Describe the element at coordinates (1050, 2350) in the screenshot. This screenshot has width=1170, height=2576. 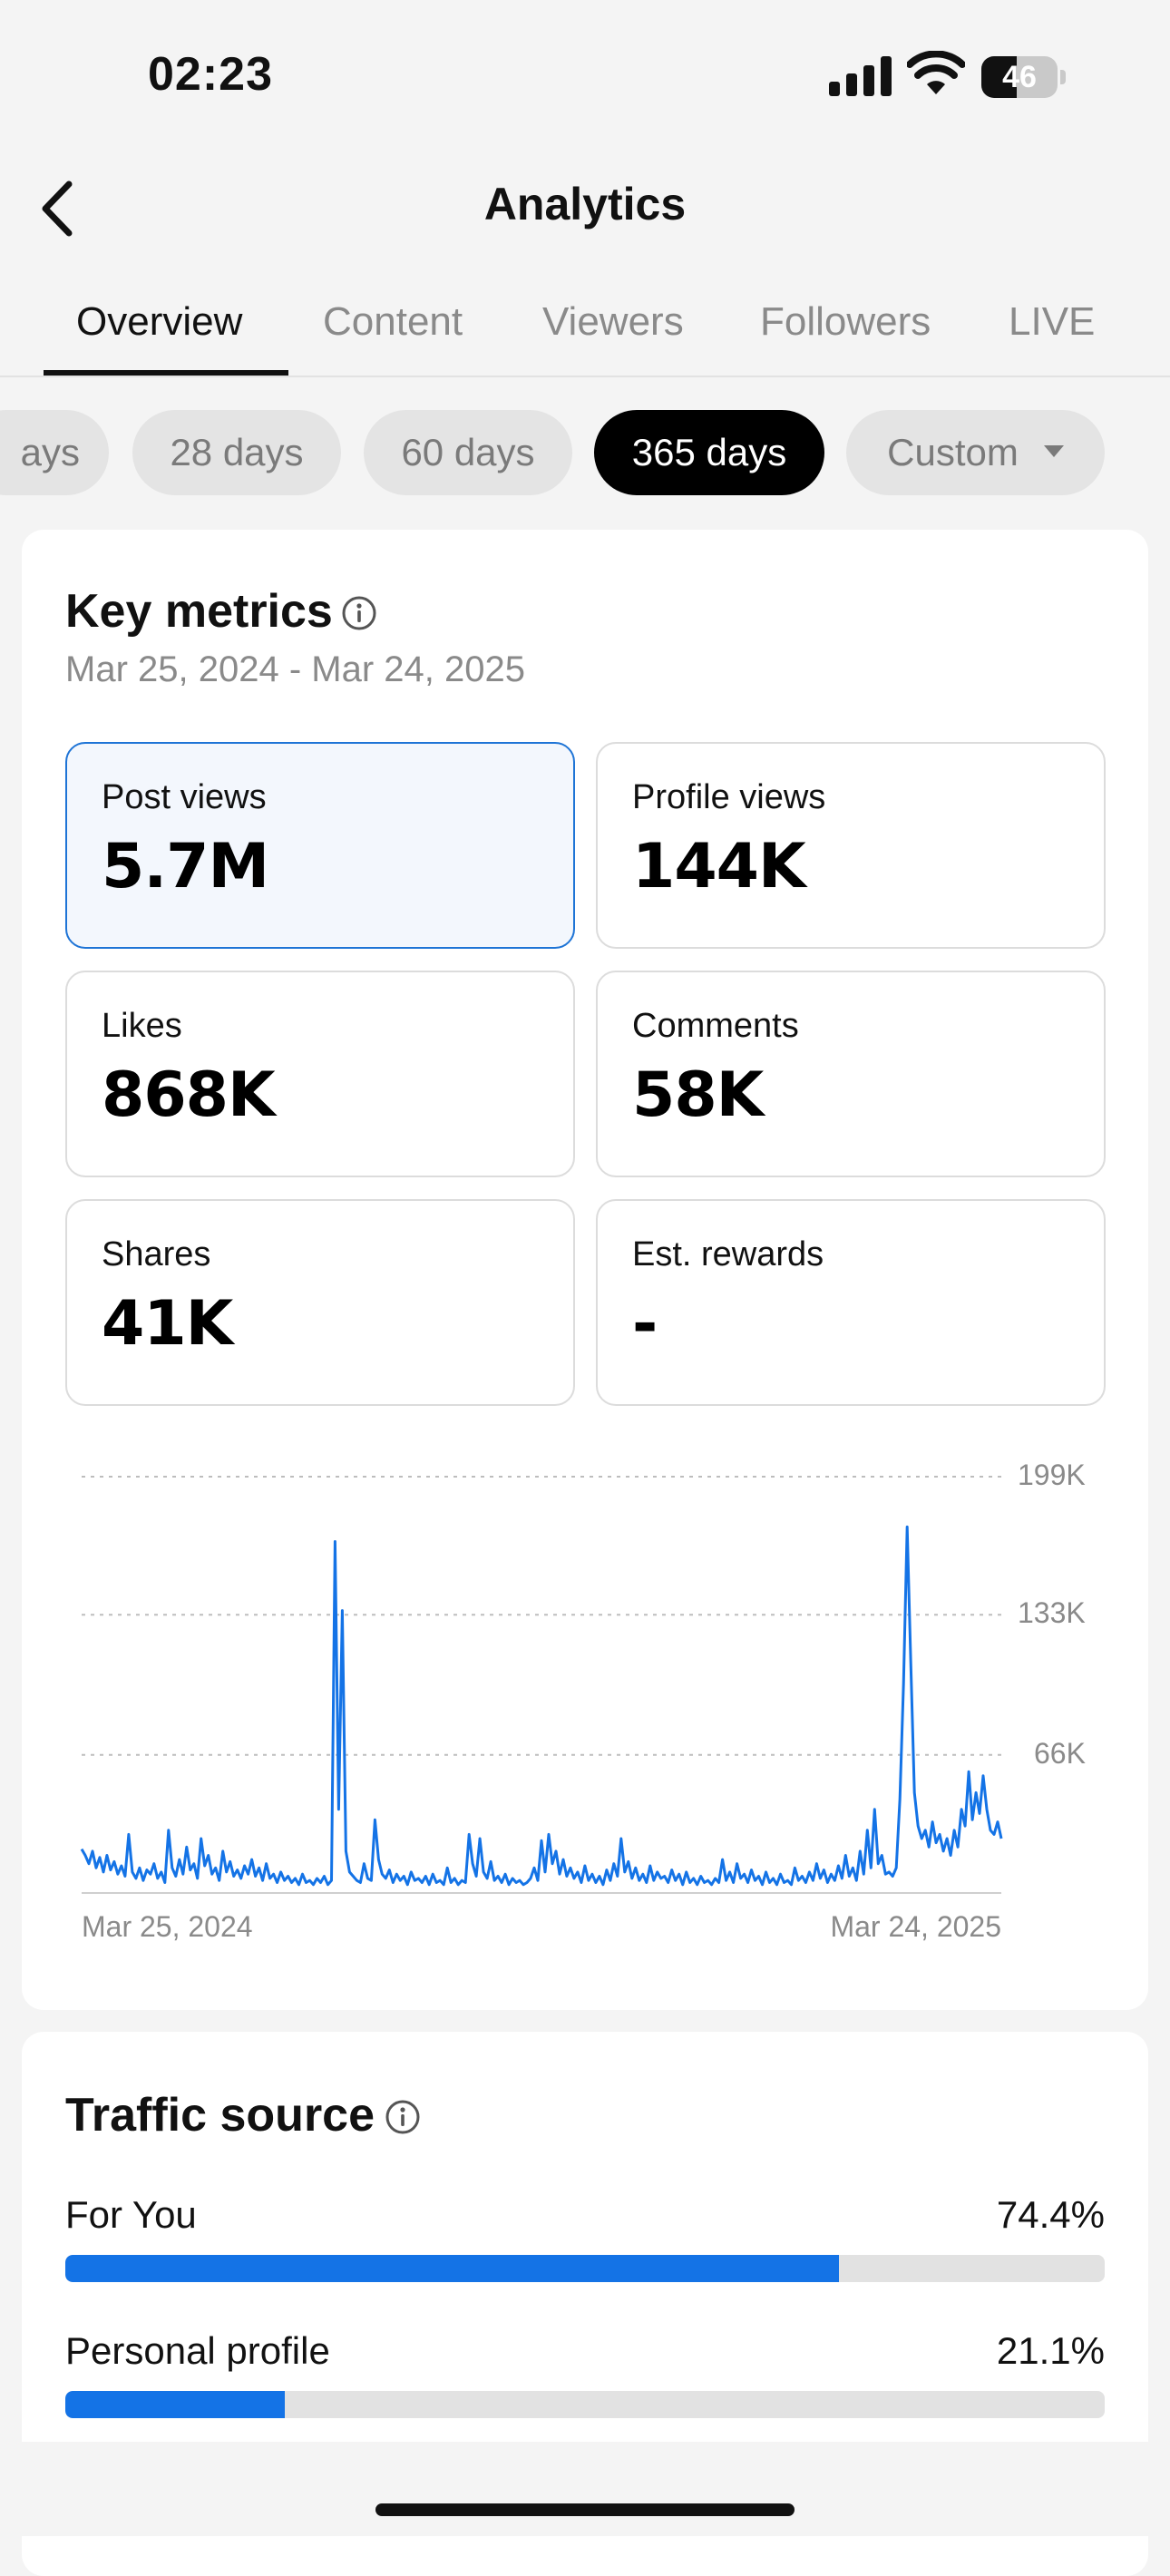
I see `traffic-value-personal-profile: 21.1%` at that location.